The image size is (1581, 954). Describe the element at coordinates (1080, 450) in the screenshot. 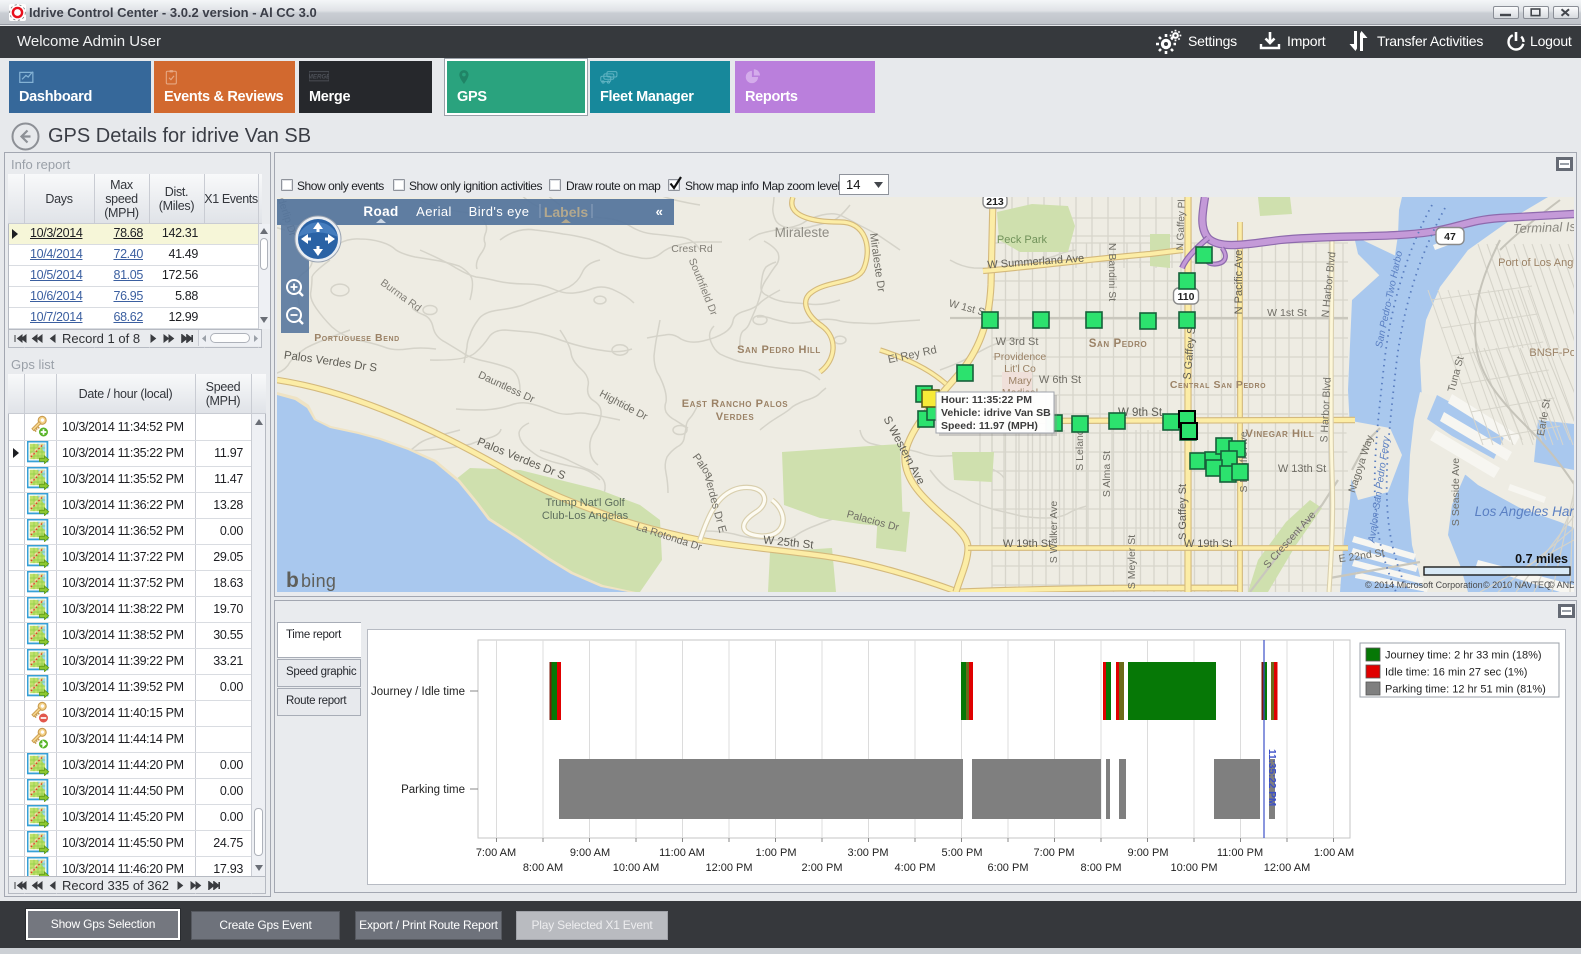

I see `svg-text: S Leland` at that location.